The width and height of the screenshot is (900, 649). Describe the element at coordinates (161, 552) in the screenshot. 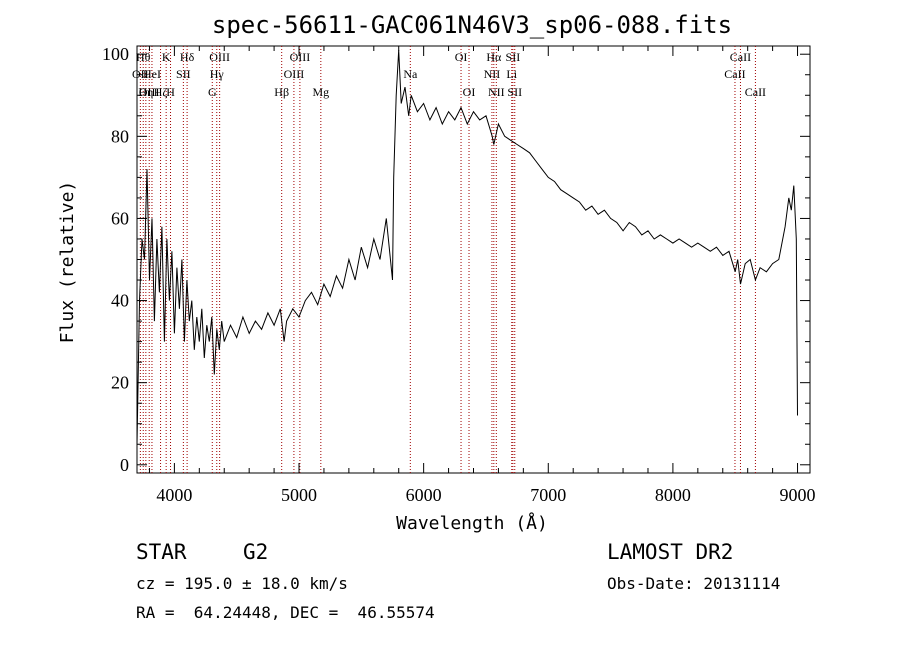

I see `object-class: STAR` at that location.